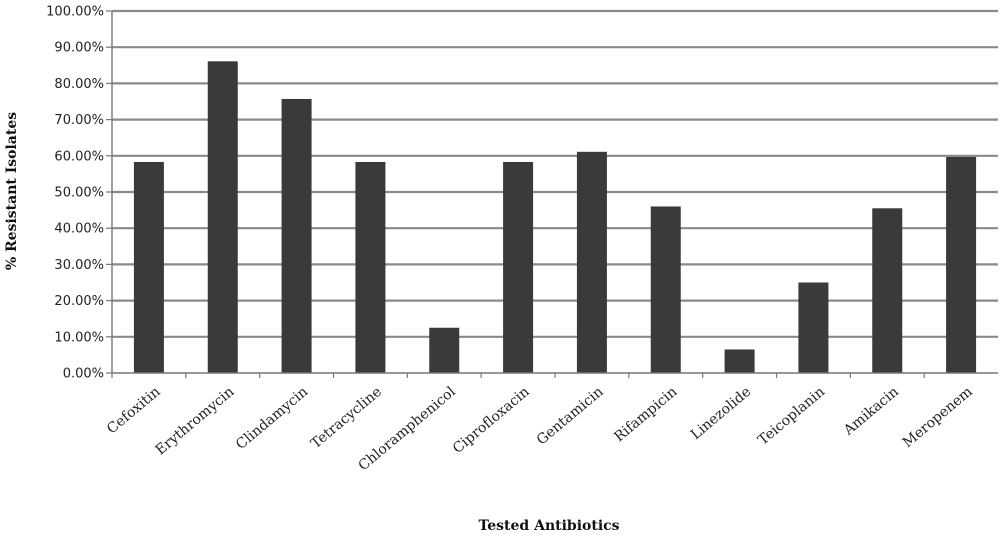  Describe the element at coordinates (645, 415) in the screenshot. I see `x-category-label: Rifampicin` at that location.